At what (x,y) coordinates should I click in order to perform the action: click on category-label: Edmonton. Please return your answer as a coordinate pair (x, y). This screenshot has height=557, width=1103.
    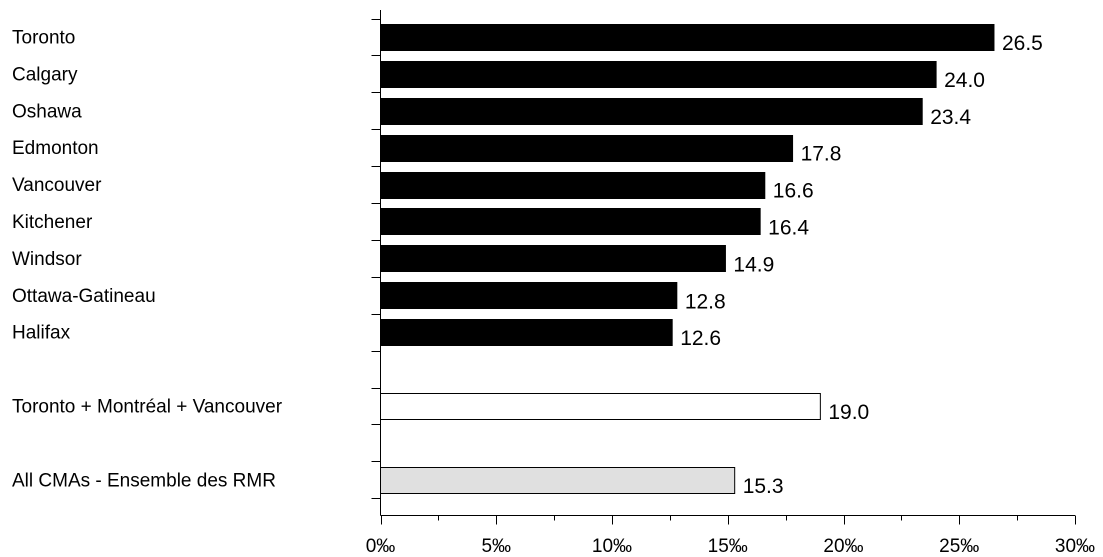
    Looking at the image, I should click on (55, 148).